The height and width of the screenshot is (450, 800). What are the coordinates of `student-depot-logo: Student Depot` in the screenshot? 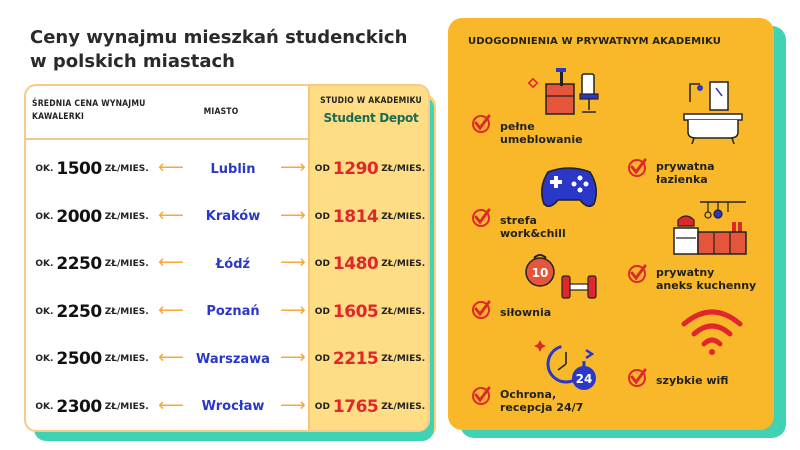 It's located at (371, 118).